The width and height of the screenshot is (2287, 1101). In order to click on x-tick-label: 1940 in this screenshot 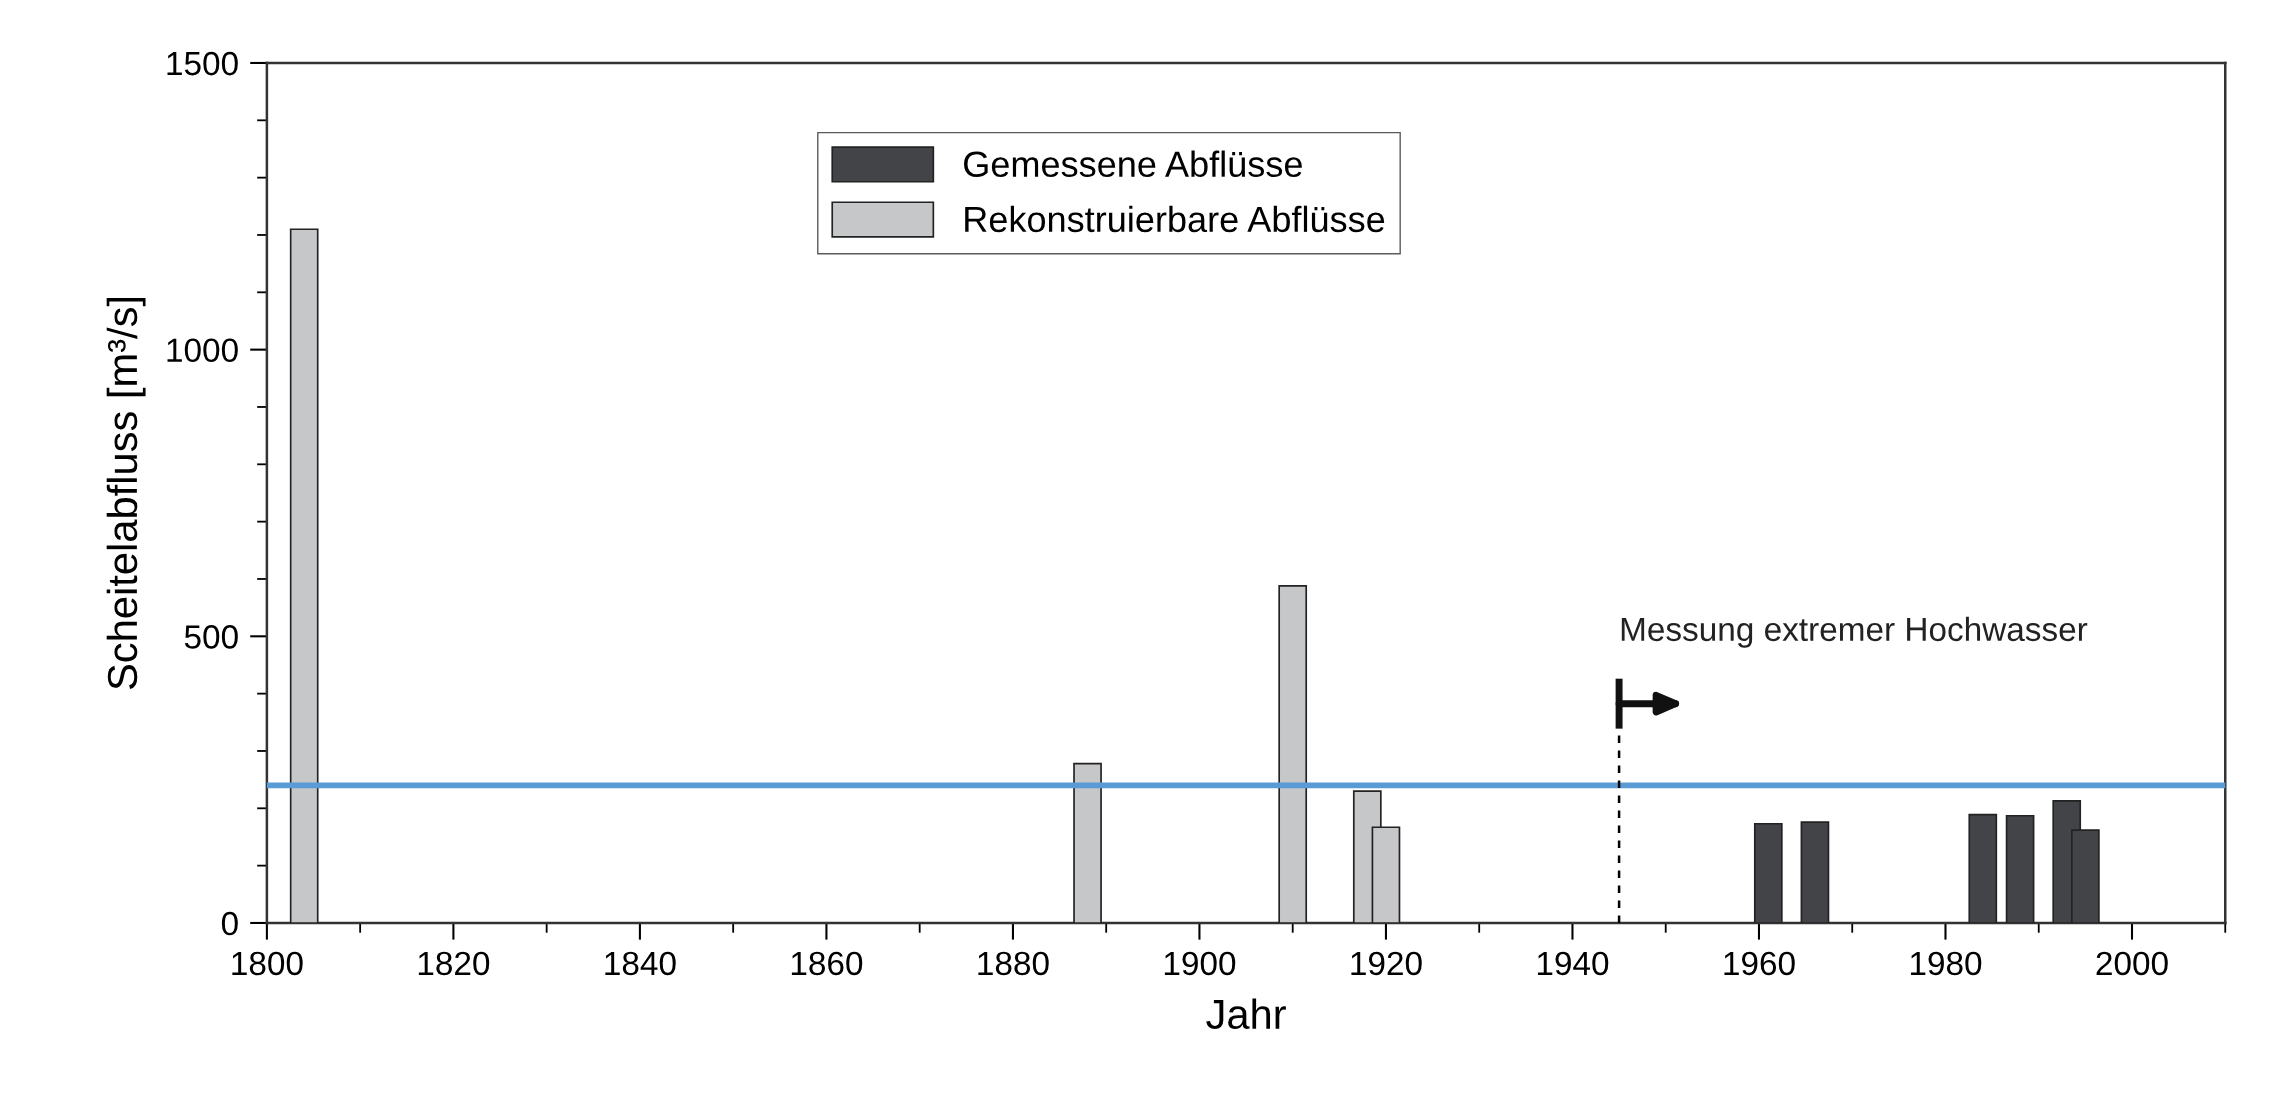, I will do `click(1573, 963)`.